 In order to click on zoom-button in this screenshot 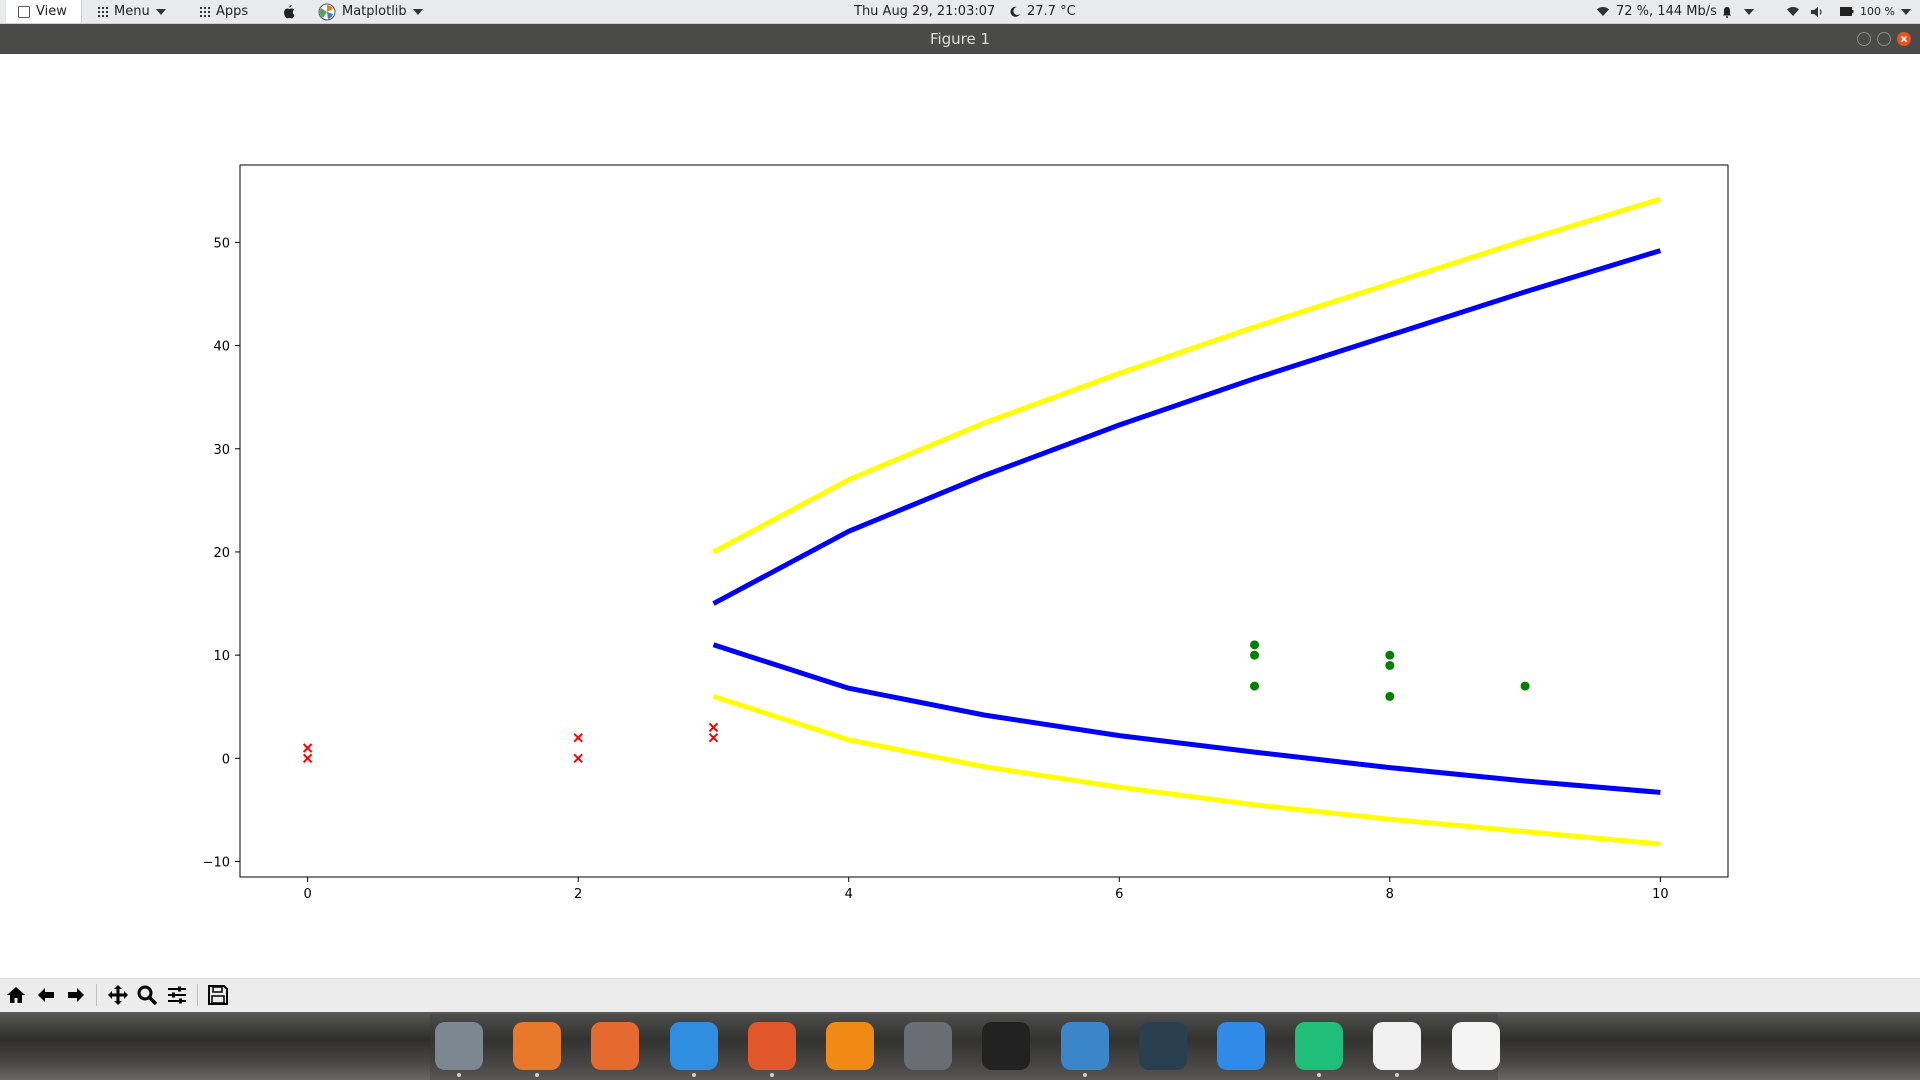, I will do `click(147, 995)`.